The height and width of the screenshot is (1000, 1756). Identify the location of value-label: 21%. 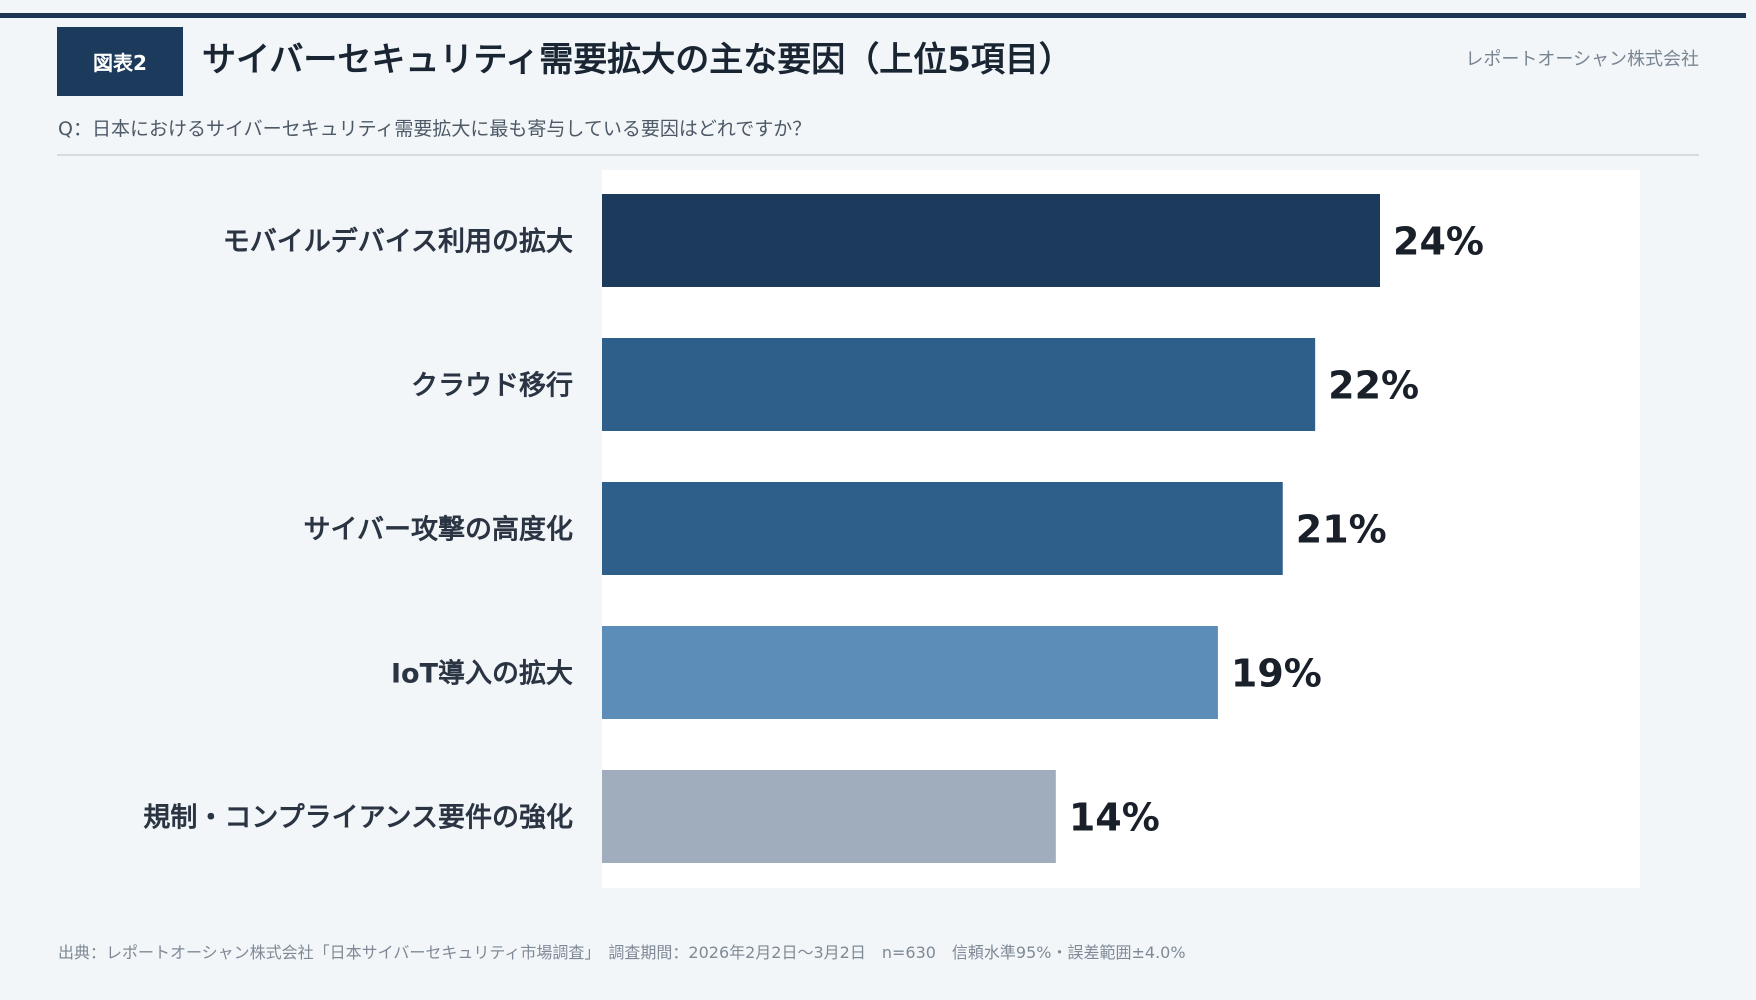
(1341, 530).